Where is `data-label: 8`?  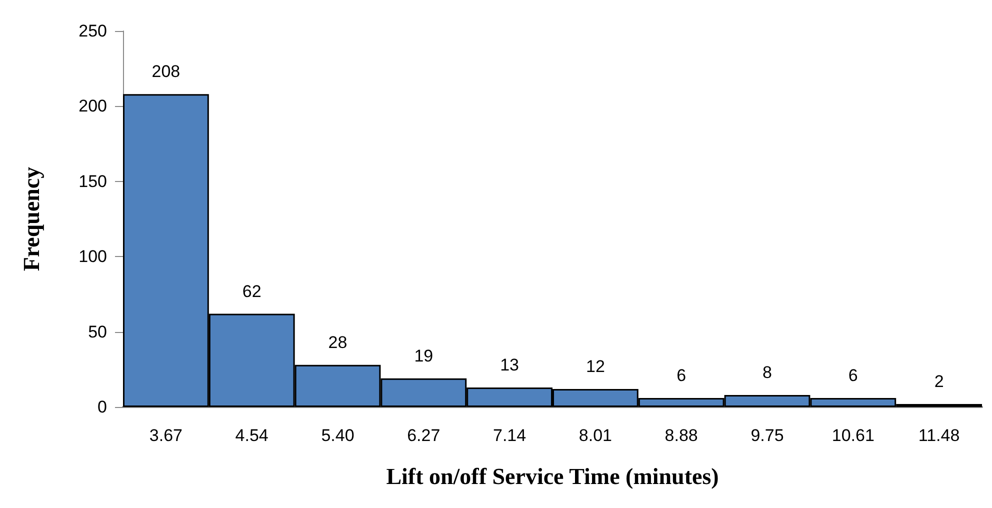
data-label: 8 is located at coordinates (767, 372).